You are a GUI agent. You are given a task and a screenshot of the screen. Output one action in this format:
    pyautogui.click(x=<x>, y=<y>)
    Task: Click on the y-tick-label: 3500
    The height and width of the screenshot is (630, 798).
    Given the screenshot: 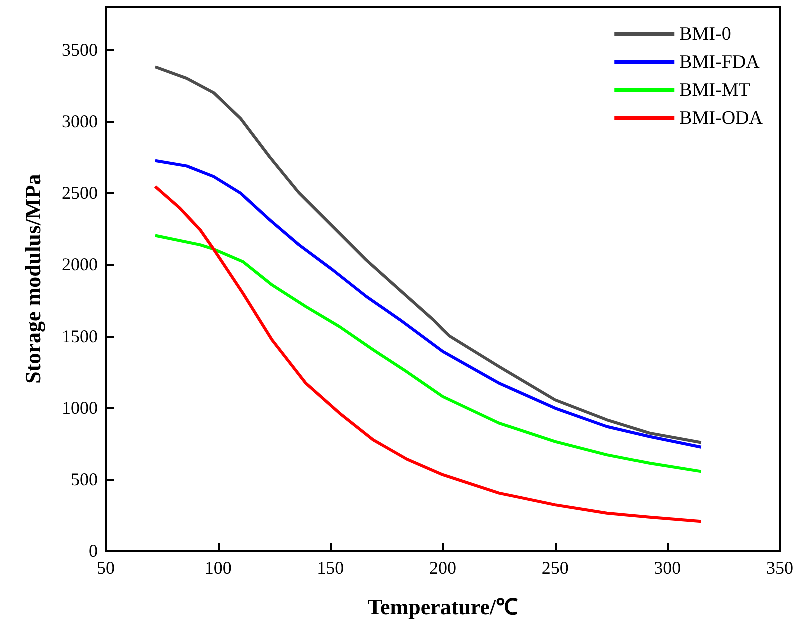 What is the action you would take?
    pyautogui.click(x=80, y=50)
    